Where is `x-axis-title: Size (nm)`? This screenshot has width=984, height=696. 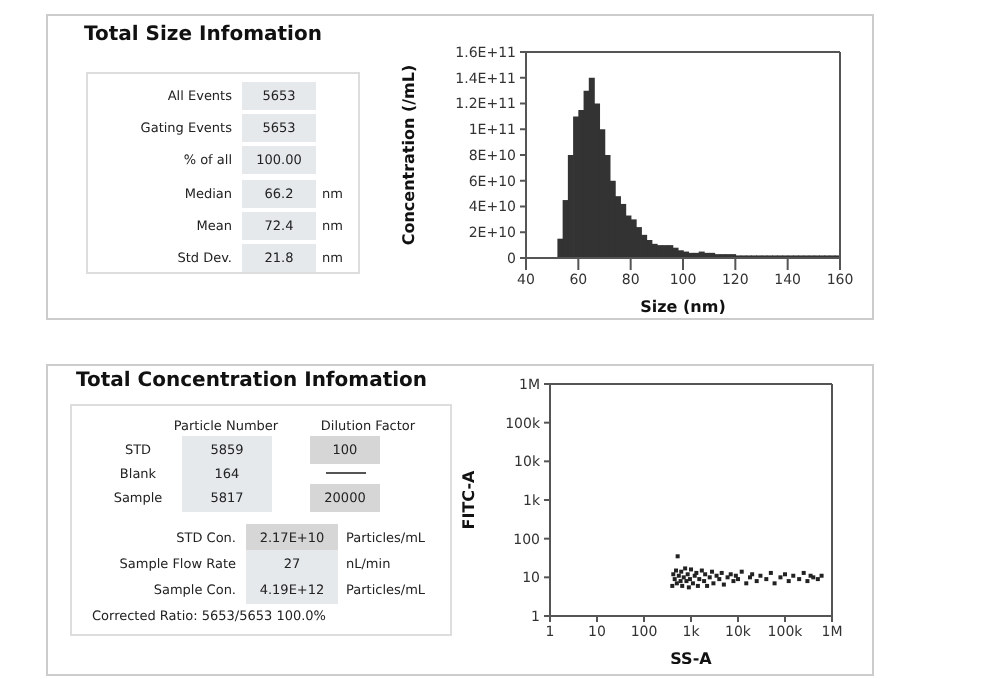
x-axis-title: Size (nm) is located at coordinates (683, 307).